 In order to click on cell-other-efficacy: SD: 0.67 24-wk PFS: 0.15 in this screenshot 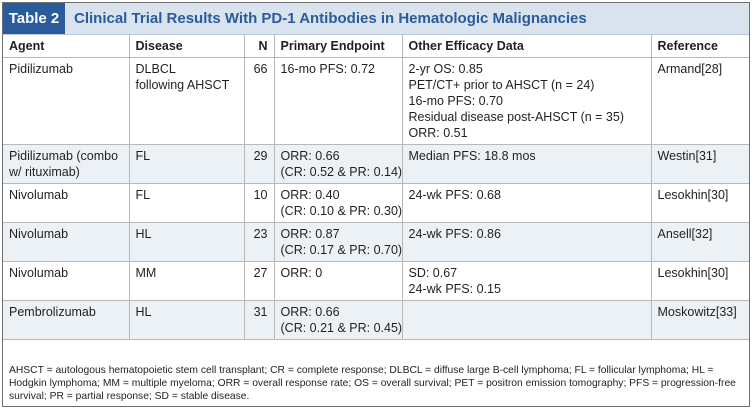, I will do `click(527, 281)`.